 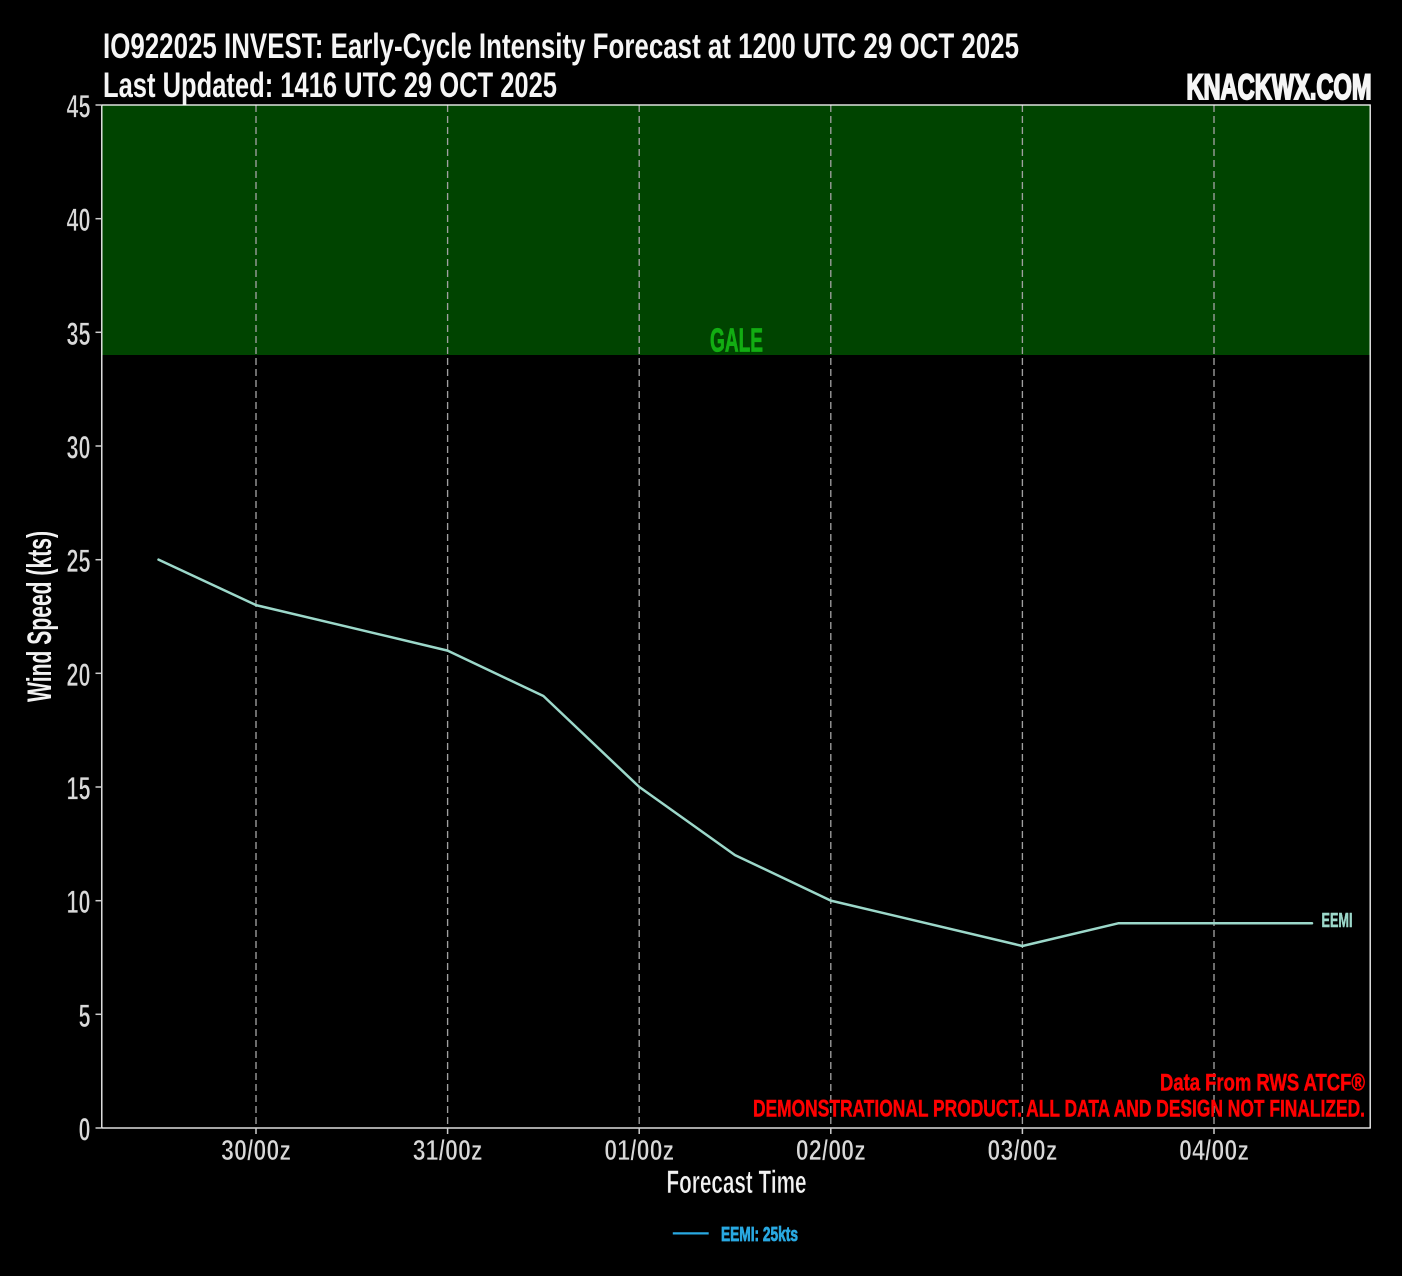 What do you see at coordinates (448, 1151) in the screenshot?
I see `svg-text: 31/00z` at bounding box center [448, 1151].